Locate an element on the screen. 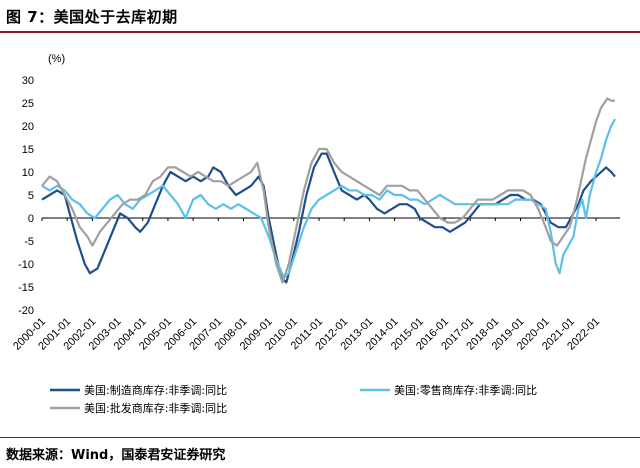 This screenshot has width=640, height=468. title-divider is located at coordinates (320, 32).